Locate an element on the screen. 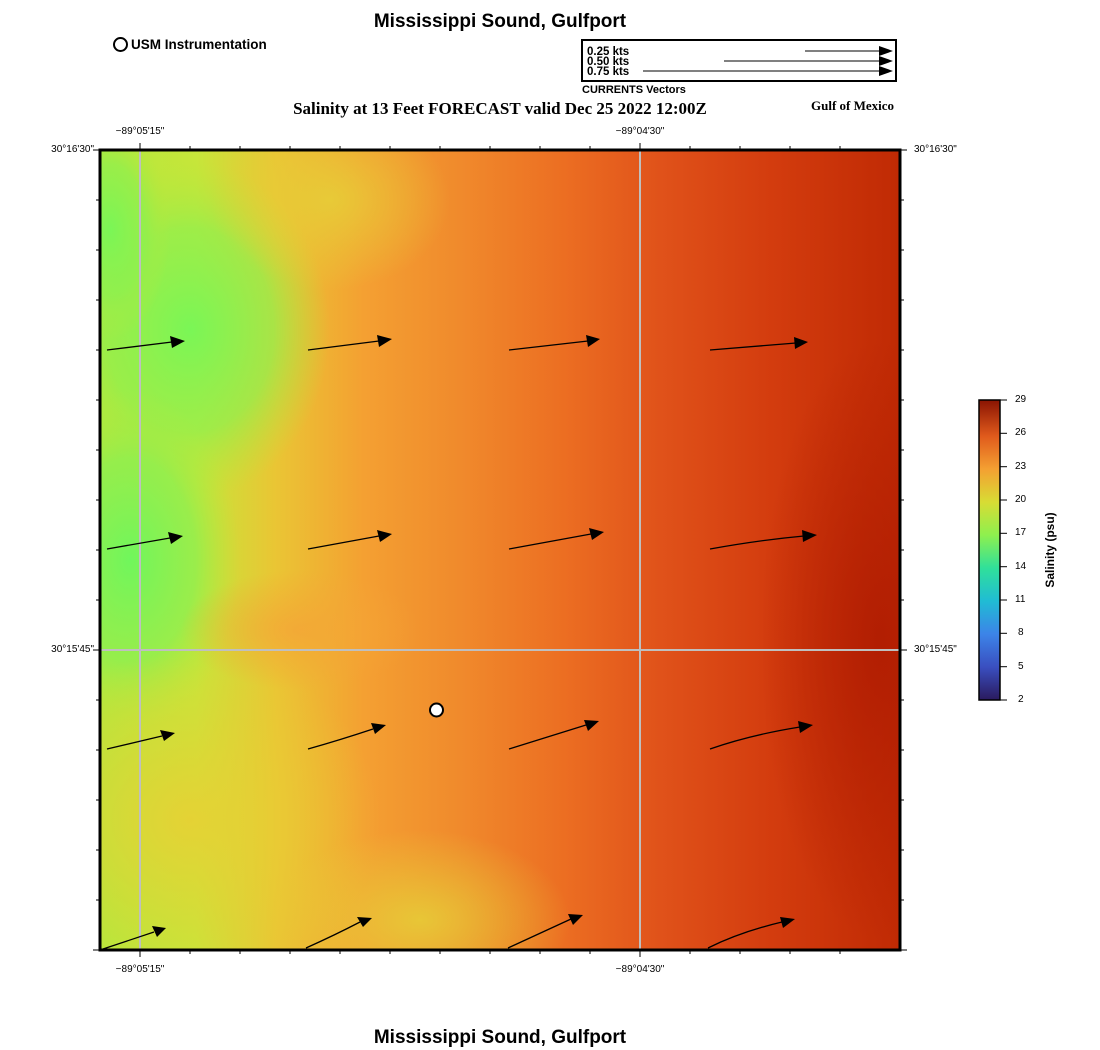 The image size is (1100, 1050). colorbar-gradient is located at coordinates (989, 550).